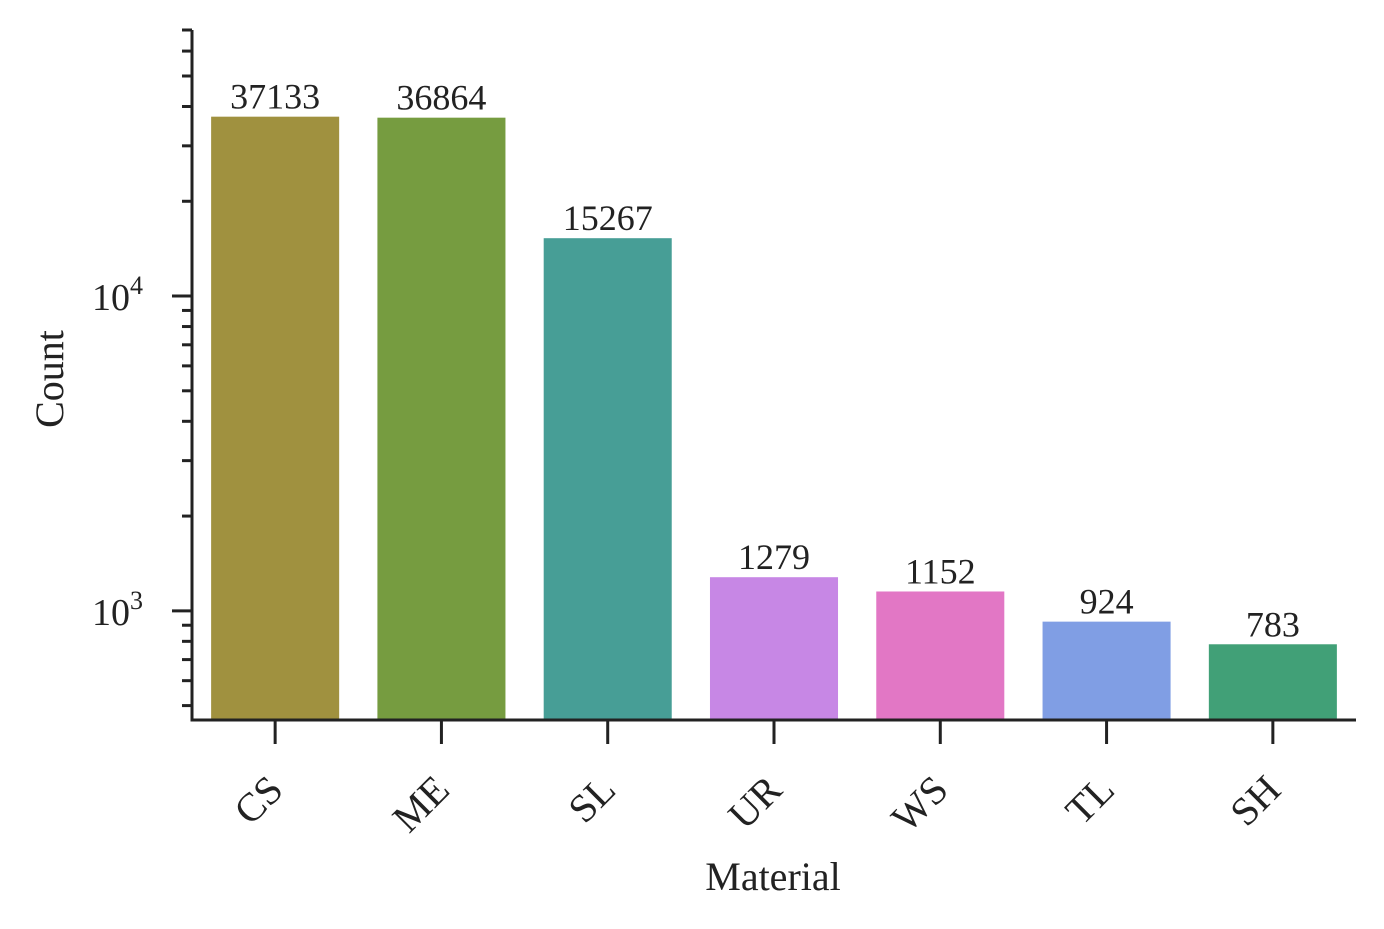 This screenshot has height=929, width=1384. Describe the element at coordinates (940, 655) in the screenshot. I see `bar-ws` at that location.